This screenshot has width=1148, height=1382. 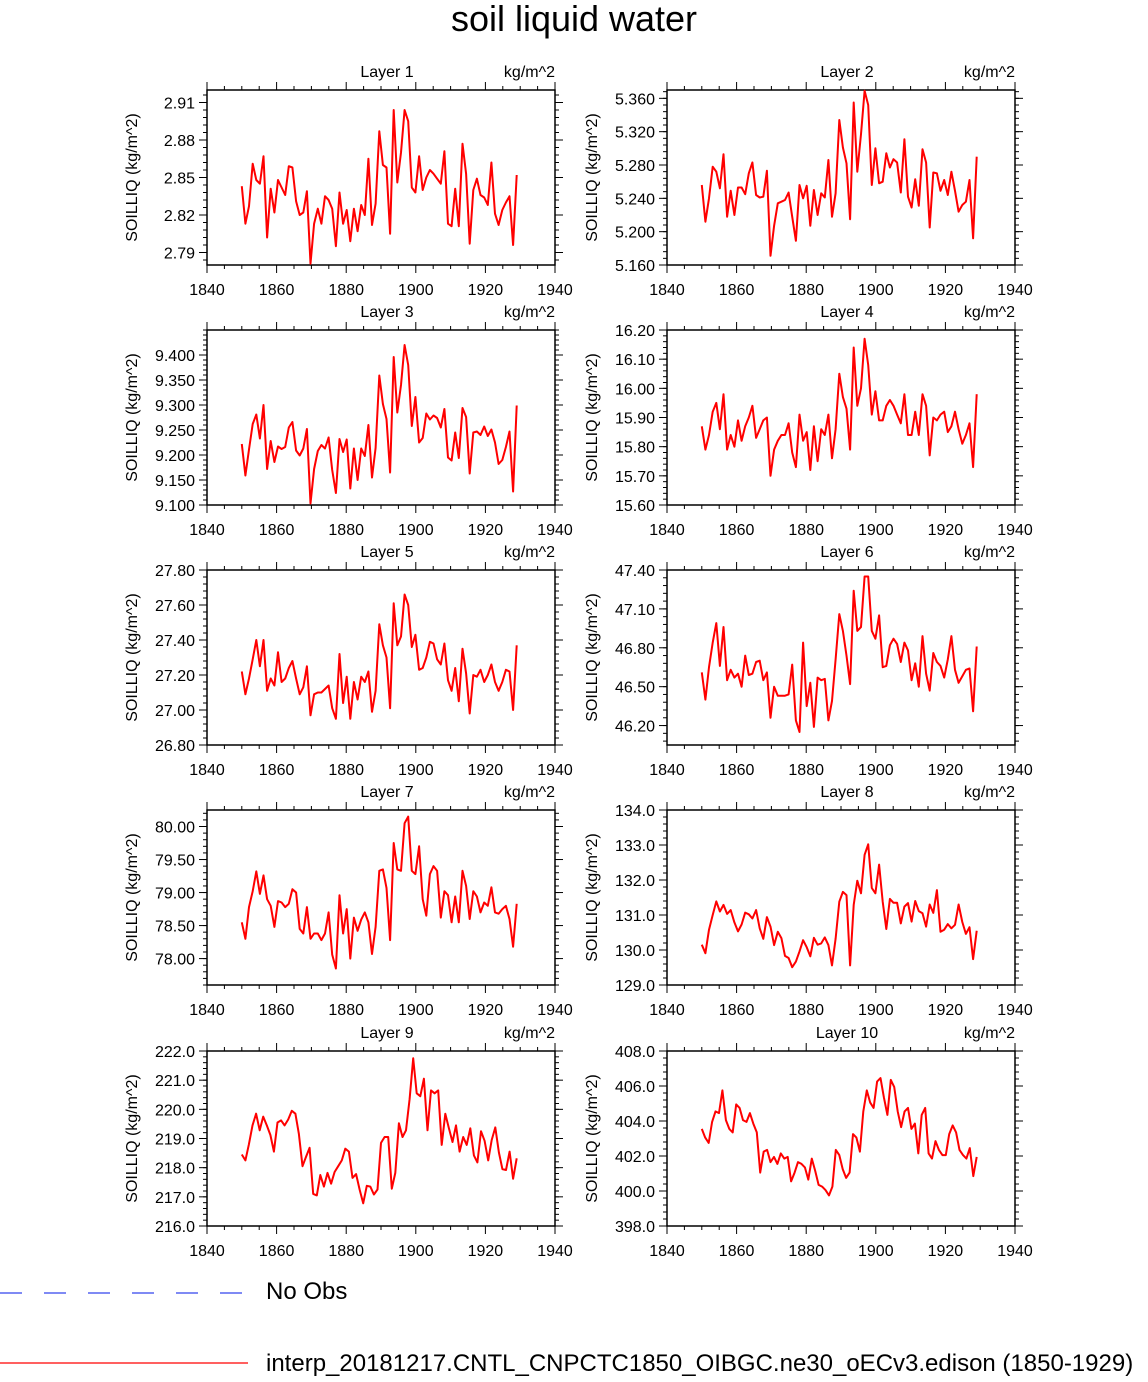 What do you see at coordinates (635, 649) in the screenshot?
I see `y-tick-label: 46.80` at bounding box center [635, 649].